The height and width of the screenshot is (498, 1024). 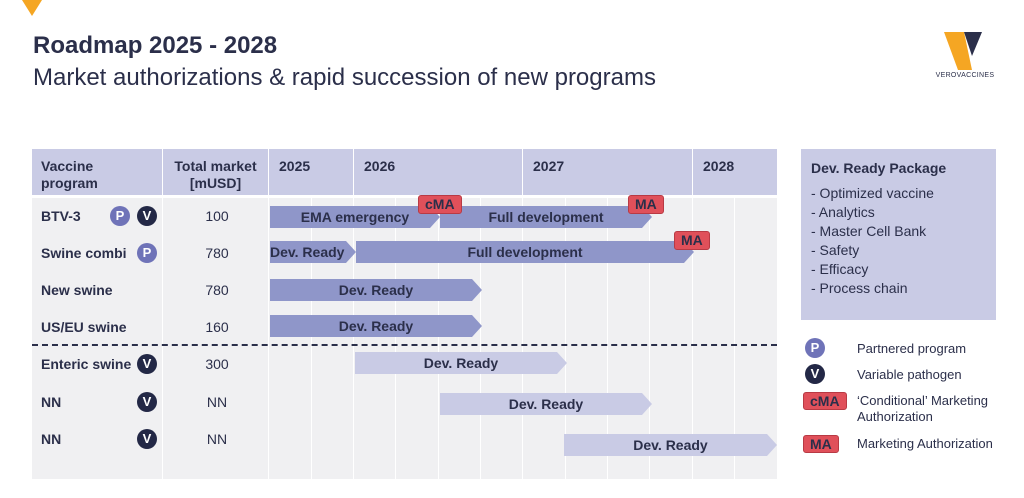 I want to click on package-item: - Efficacy, so click(x=840, y=269).